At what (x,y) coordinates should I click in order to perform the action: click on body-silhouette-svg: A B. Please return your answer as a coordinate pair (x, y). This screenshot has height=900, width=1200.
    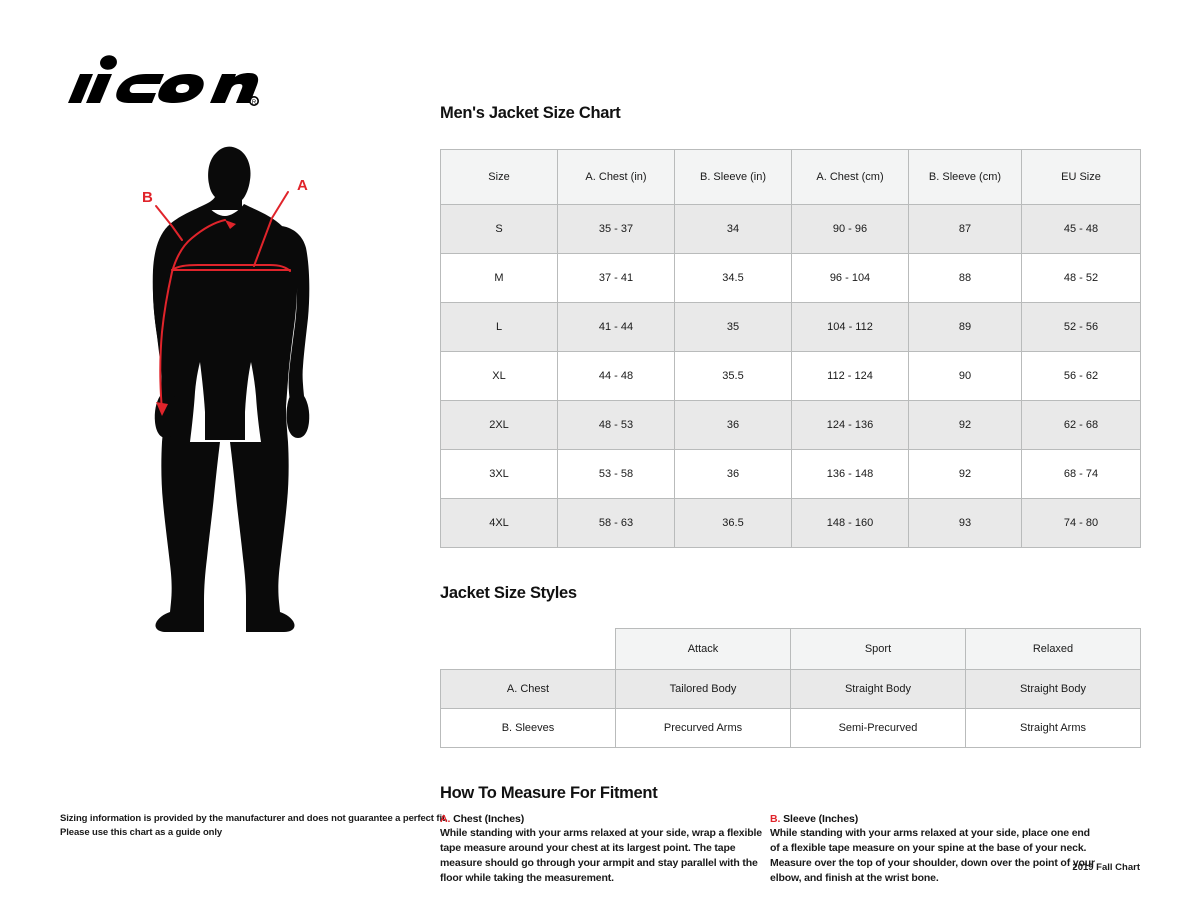
    Looking at the image, I should click on (226, 389).